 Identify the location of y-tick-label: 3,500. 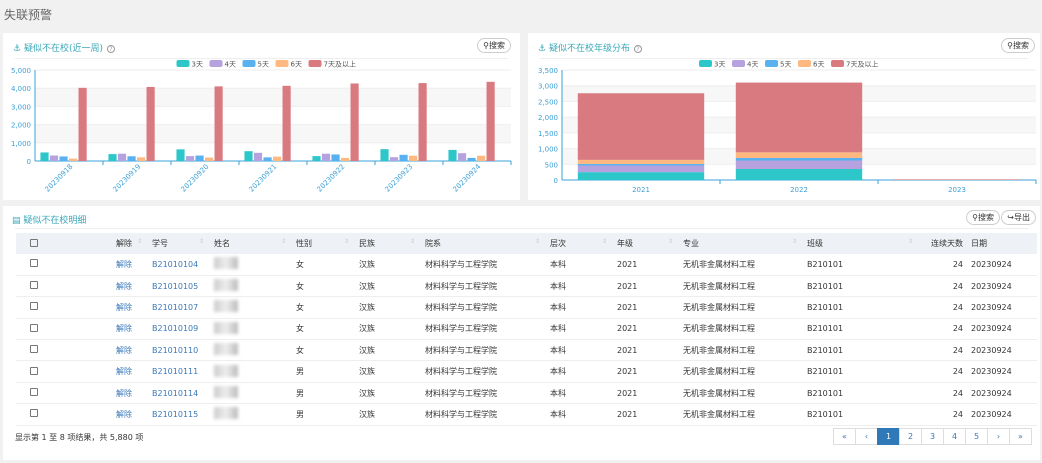
(548, 71).